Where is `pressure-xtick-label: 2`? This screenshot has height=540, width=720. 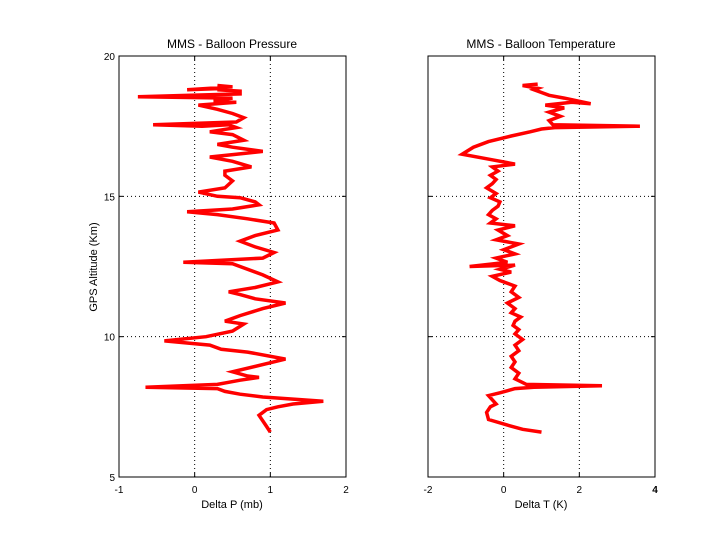 pressure-xtick-label: 2 is located at coordinates (346, 490).